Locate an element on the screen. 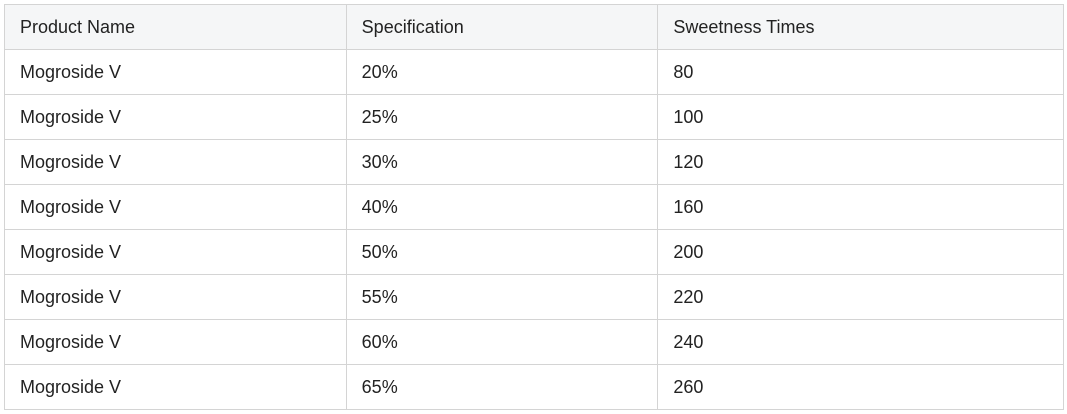 This screenshot has width=1067, height=414. table-row: Mogroside V 65% 260 is located at coordinates (534, 387).